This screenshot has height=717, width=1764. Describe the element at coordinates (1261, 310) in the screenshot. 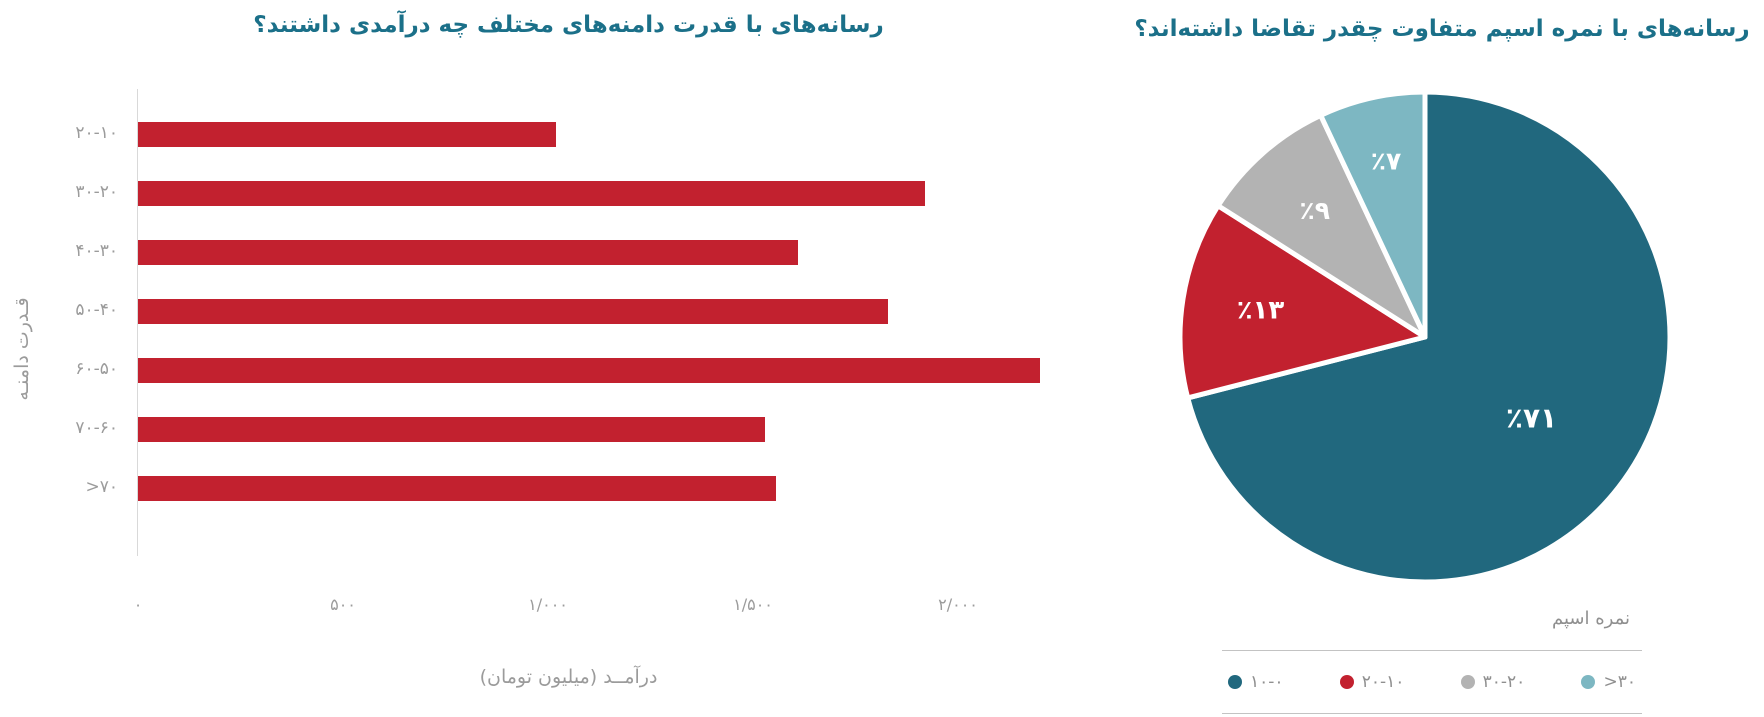

I see `pie-percent-label: ٪۱۳` at that location.